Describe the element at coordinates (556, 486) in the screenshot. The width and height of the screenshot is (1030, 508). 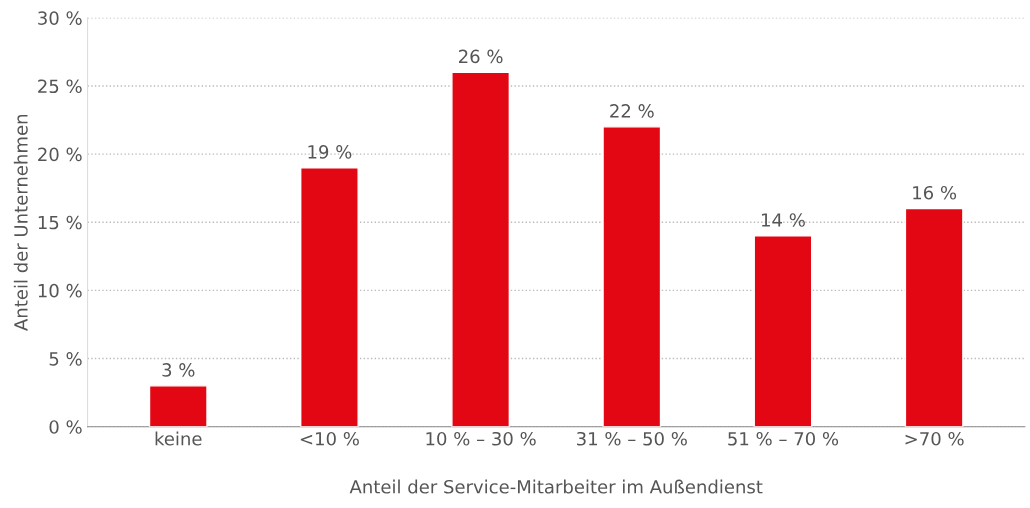
I see `x-axis-title: Anteil der Service-Mitarbeiter im Außendienst` at that location.